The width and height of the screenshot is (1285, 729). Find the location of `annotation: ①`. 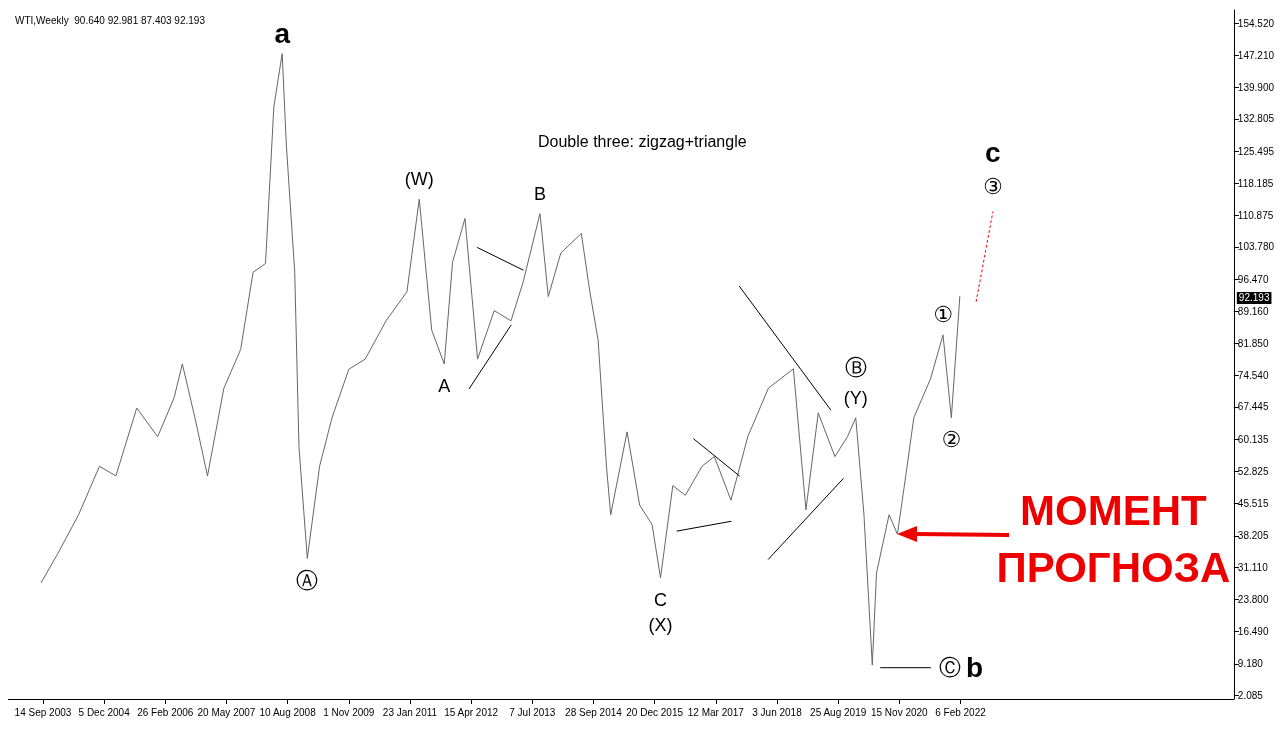

annotation: ① is located at coordinates (943, 315).